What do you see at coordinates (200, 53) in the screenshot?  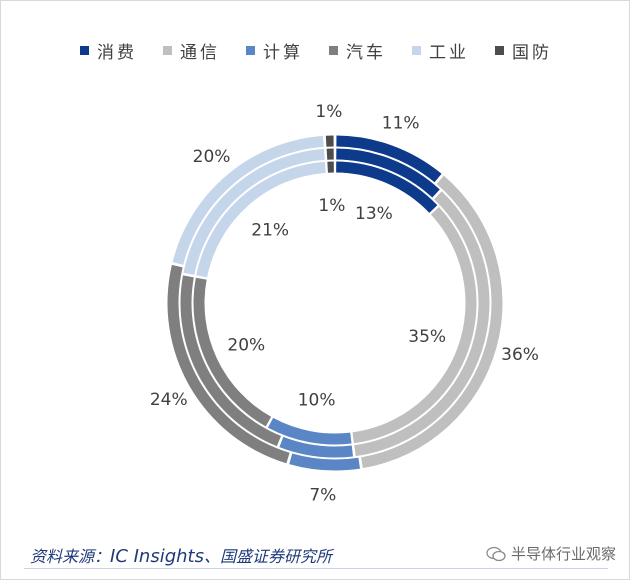 I see `legend-label: 通信` at bounding box center [200, 53].